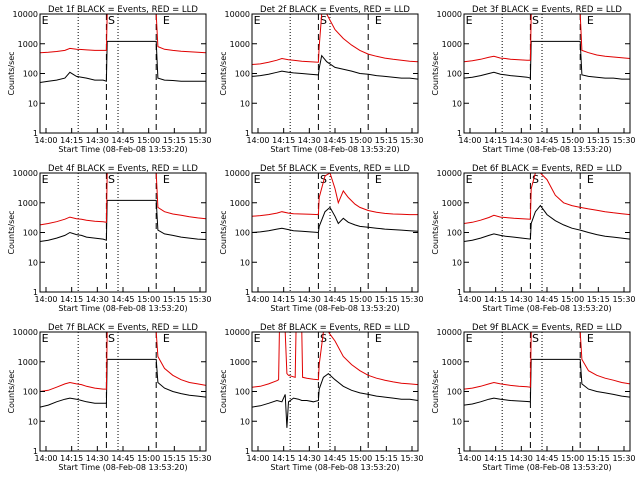 This screenshot has height=484, width=640. Describe the element at coordinates (111, 338) in the screenshot. I see `marker-label: S` at that location.